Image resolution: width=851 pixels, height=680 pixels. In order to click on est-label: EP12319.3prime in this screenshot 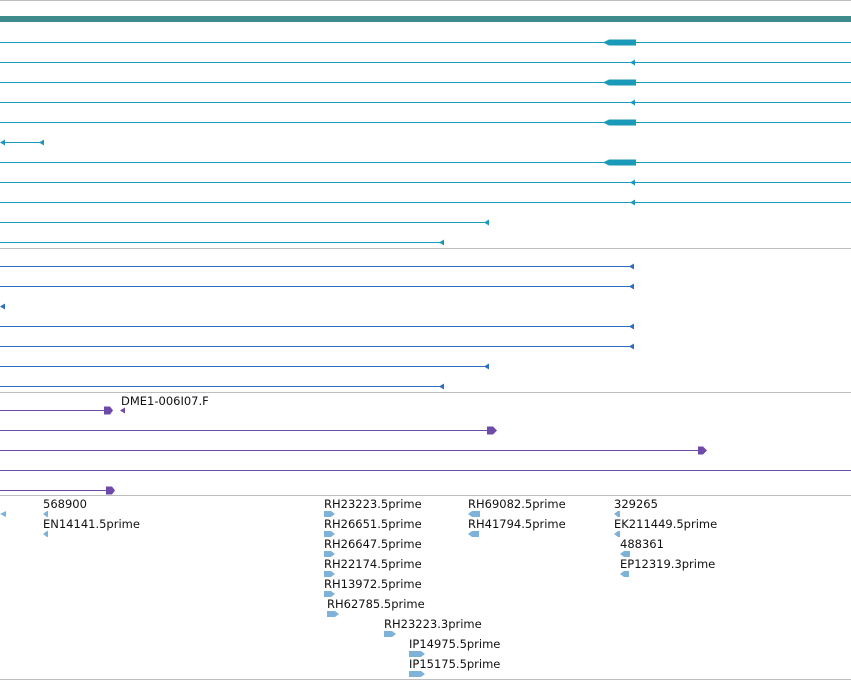, I will do `click(668, 564)`.